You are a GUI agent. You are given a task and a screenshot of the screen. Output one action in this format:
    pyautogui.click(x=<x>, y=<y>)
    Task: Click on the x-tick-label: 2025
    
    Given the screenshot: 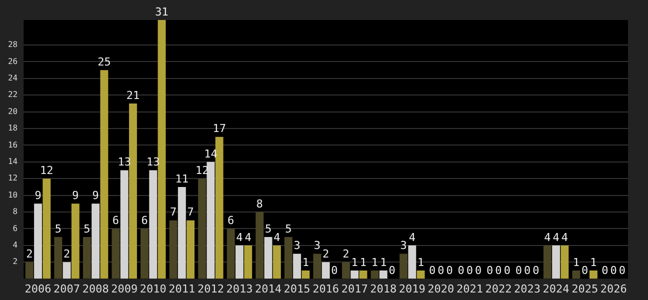 What is the action you would take?
    pyautogui.click(x=585, y=289)
    